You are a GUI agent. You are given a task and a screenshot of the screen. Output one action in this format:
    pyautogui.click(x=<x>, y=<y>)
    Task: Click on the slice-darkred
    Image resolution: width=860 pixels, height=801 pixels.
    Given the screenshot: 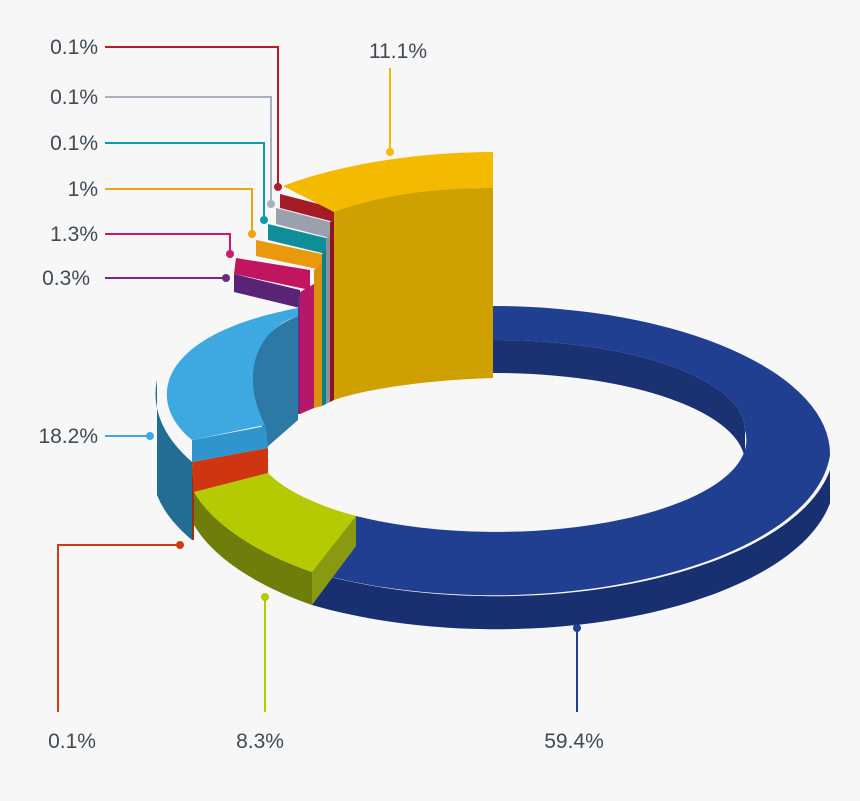 What is the action you would take?
    pyautogui.click(x=307, y=208)
    